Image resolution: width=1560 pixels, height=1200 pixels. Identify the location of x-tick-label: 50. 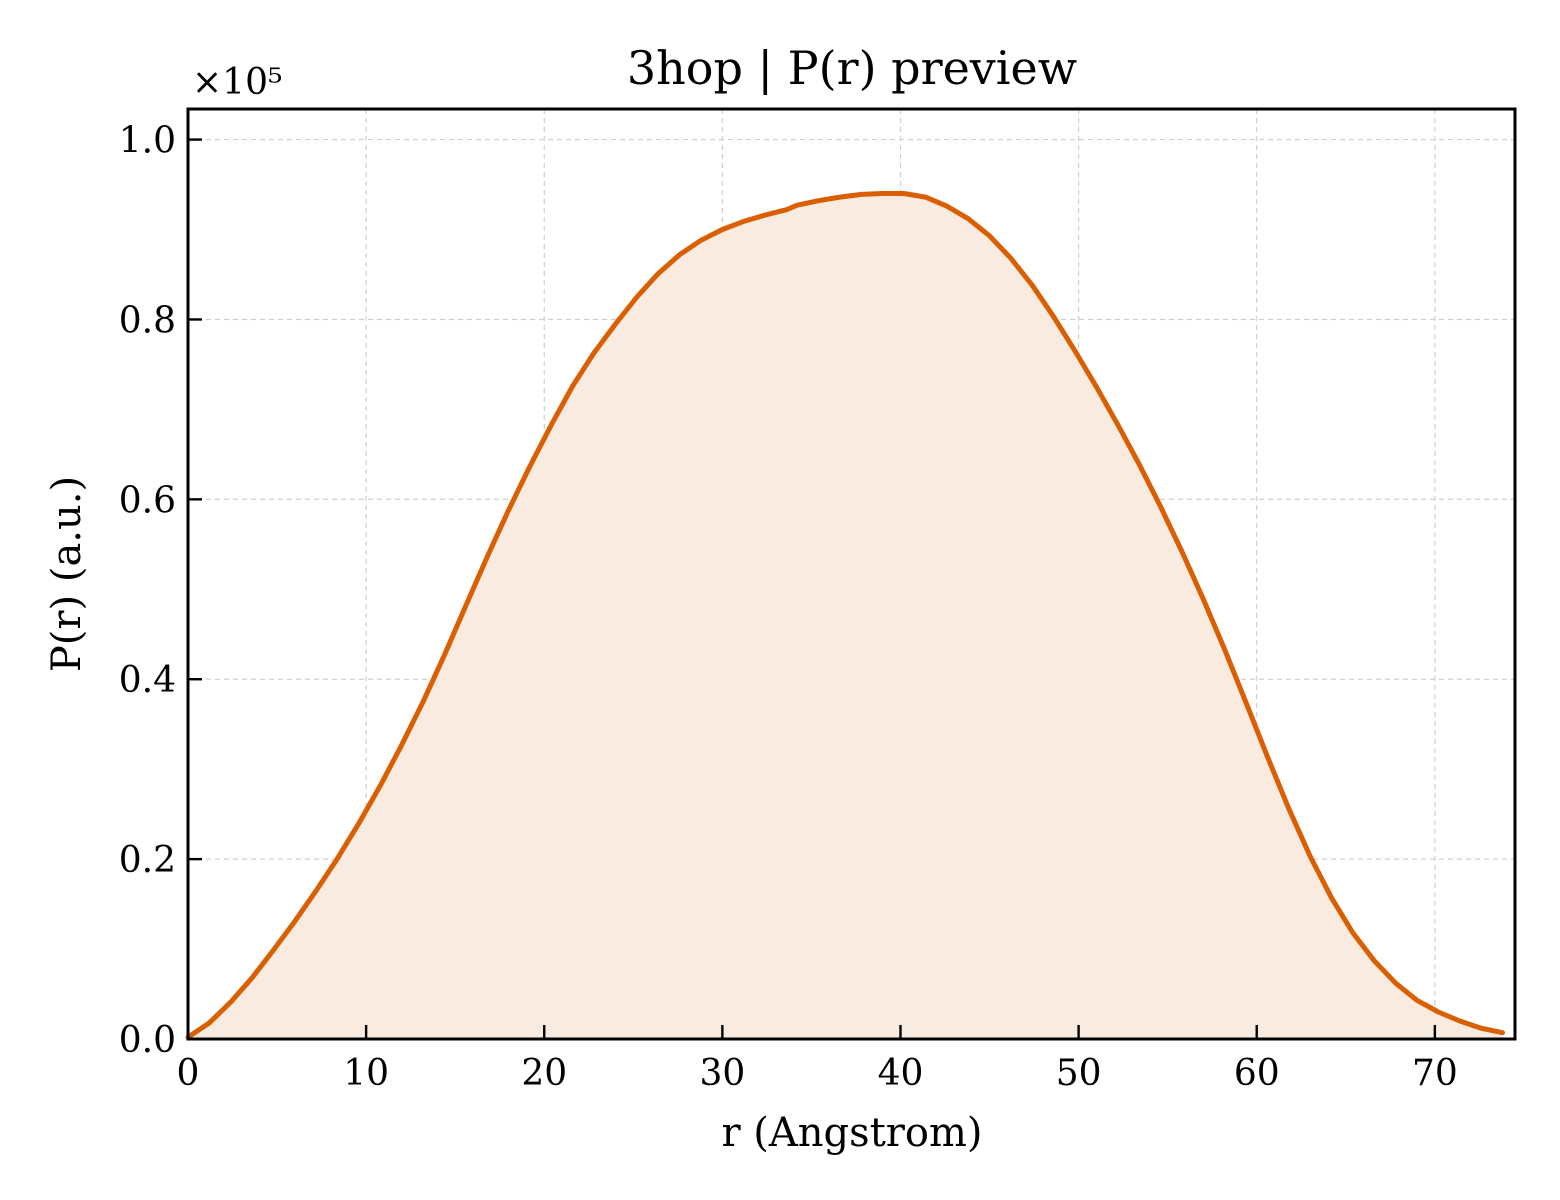
(1079, 1073).